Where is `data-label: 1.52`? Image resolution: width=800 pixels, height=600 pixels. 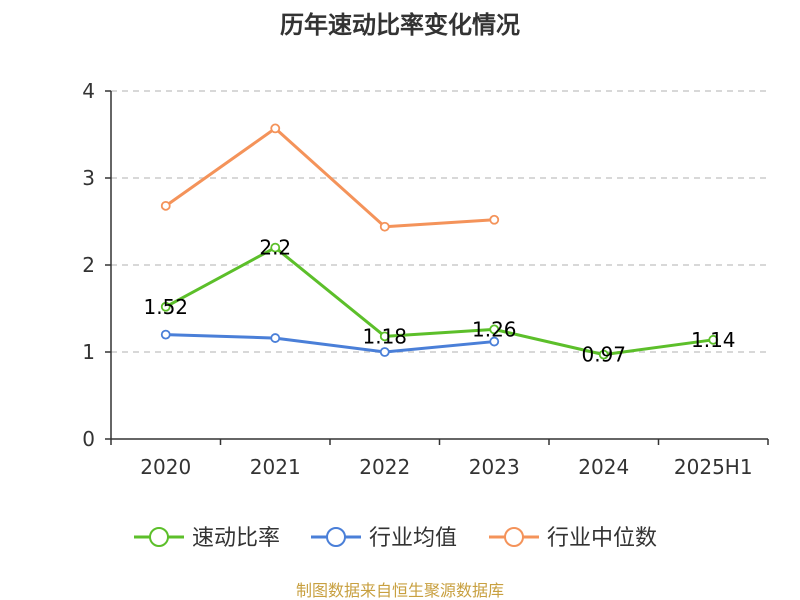 data-label: 1.52 is located at coordinates (165, 307).